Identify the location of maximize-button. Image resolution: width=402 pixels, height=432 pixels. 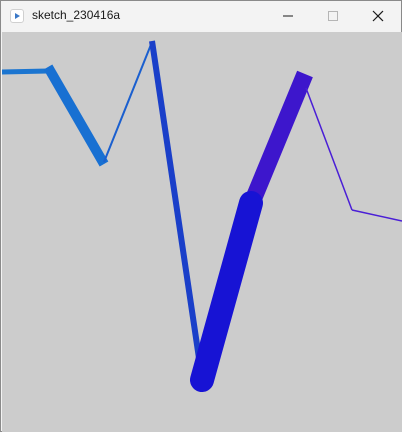
(333, 16).